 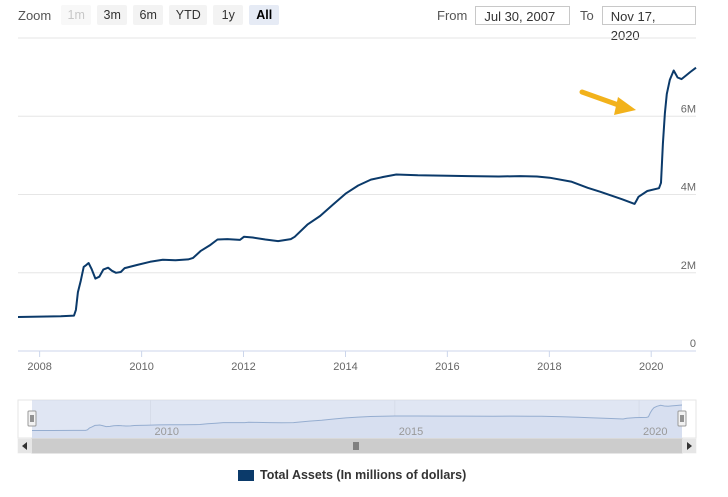 I want to click on scrollbar-right-arrow, so click(x=689, y=446).